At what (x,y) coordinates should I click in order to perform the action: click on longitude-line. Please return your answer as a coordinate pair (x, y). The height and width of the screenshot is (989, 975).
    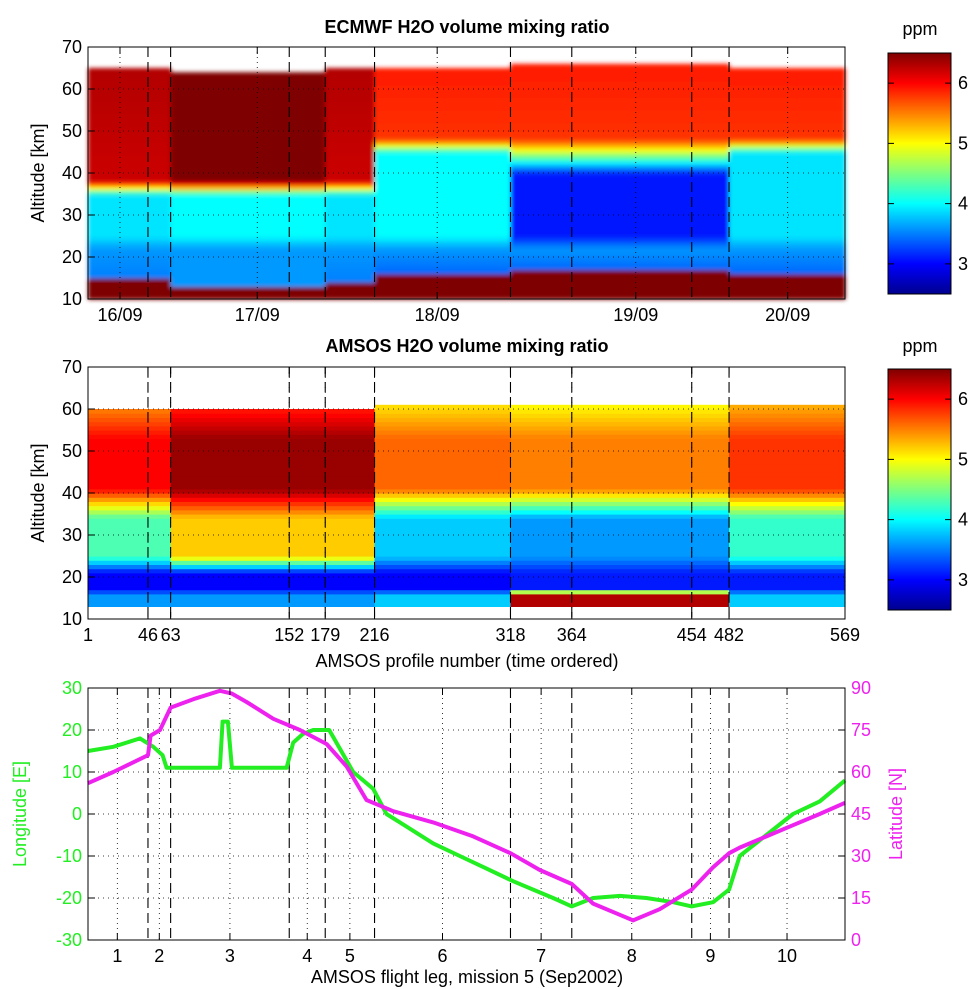
    Looking at the image, I should click on (467, 814).